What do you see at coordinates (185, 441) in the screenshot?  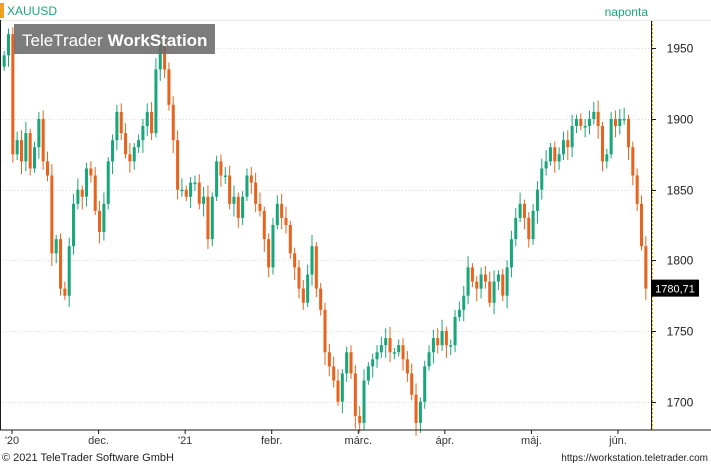 I see `x-tick-label: '21` at bounding box center [185, 441].